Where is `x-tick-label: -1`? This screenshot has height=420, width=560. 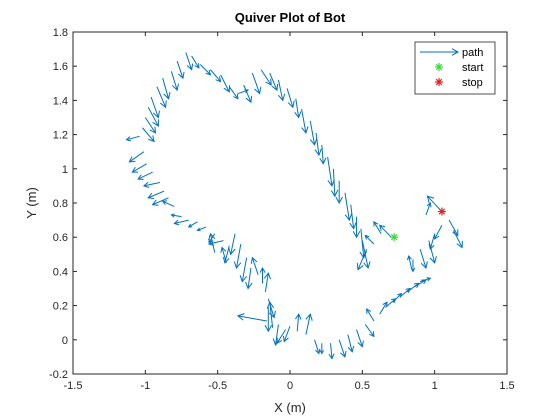
x-tick-label: -1 is located at coordinates (145, 386).